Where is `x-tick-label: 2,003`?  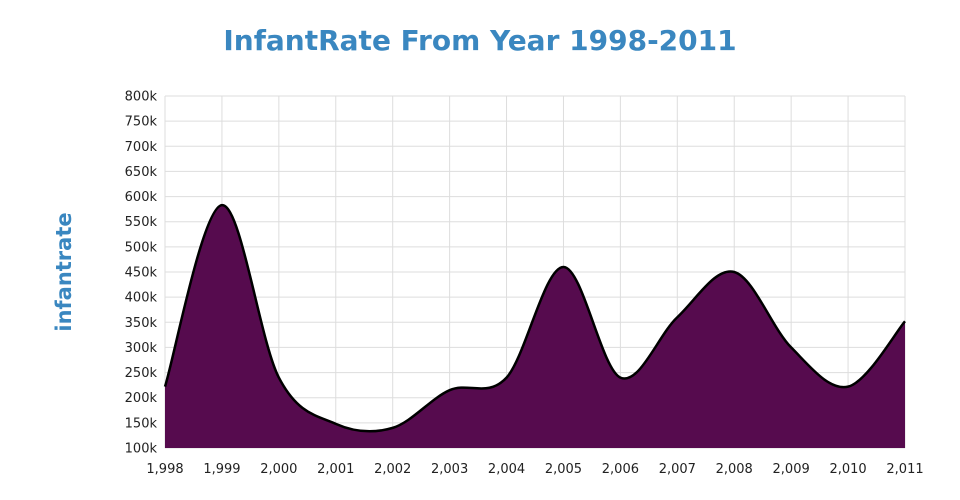
x-tick-label: 2,003 is located at coordinates (449, 469).